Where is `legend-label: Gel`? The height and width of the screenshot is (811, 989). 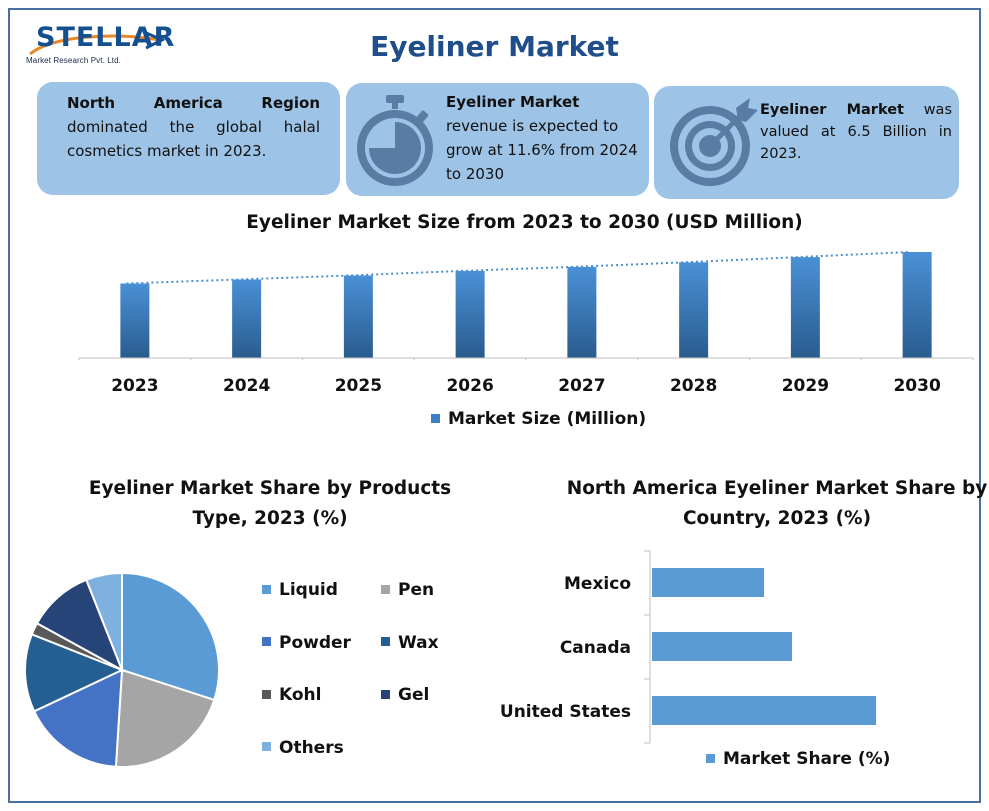
legend-label: Gel is located at coordinates (414, 695).